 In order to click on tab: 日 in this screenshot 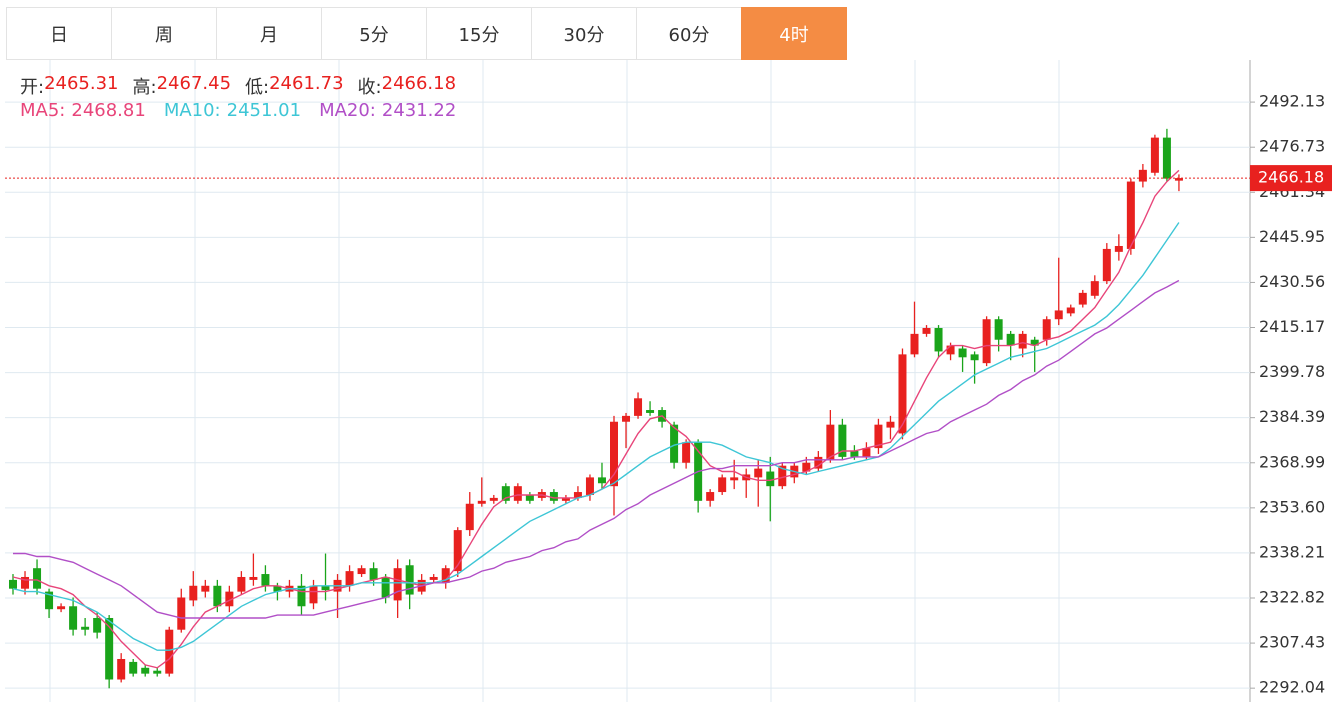, I will do `click(59, 33)`.